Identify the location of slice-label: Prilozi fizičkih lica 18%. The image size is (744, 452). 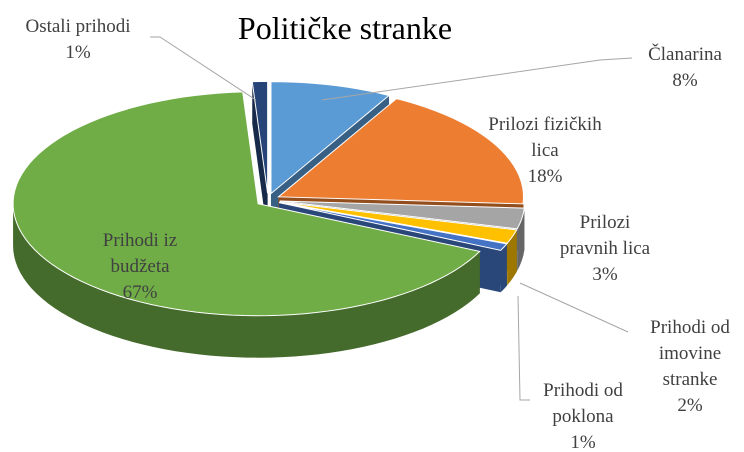
(545, 151).